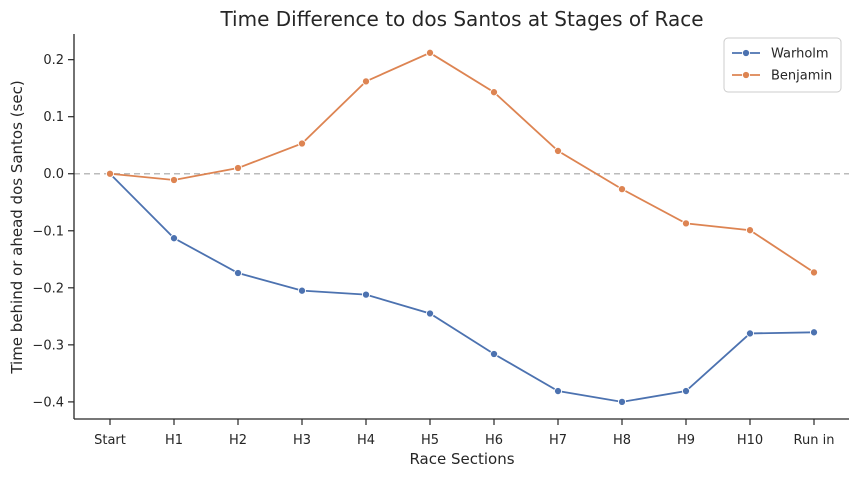 The height and width of the screenshot is (481, 858). I want to click on x-tick-label: H9, so click(686, 440).